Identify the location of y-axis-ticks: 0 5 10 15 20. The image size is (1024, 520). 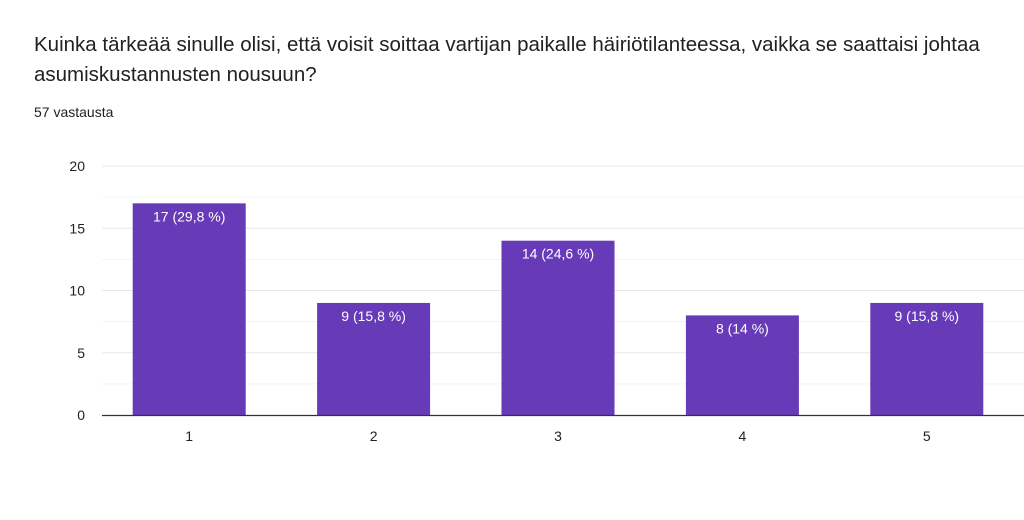
(77, 290).